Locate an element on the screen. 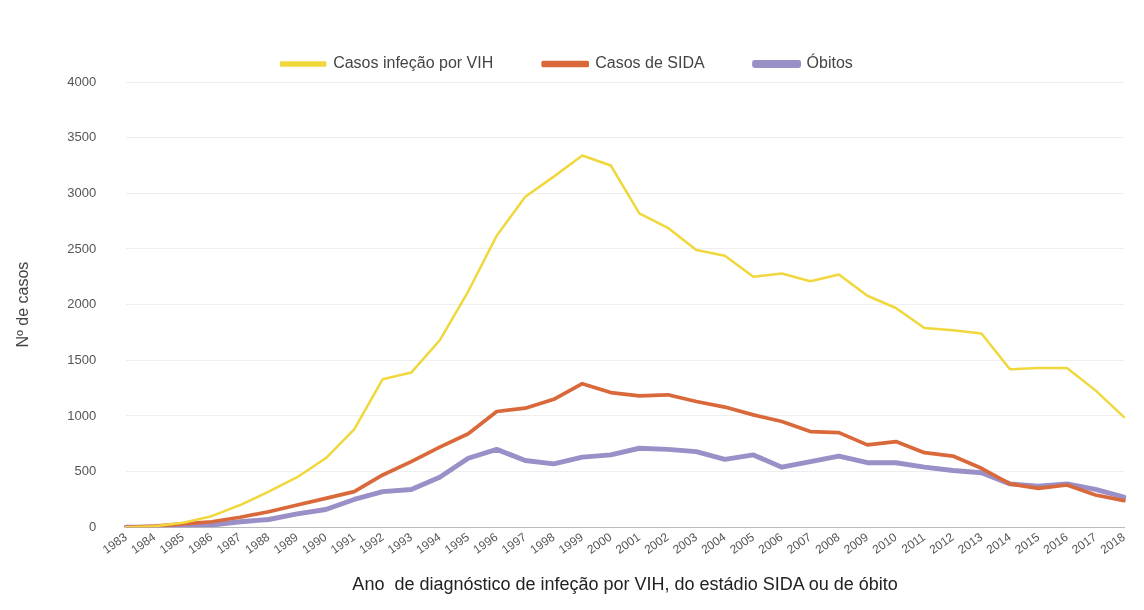 The width and height of the screenshot is (1144, 610). y-tick-label: 1500 is located at coordinates (82, 359).